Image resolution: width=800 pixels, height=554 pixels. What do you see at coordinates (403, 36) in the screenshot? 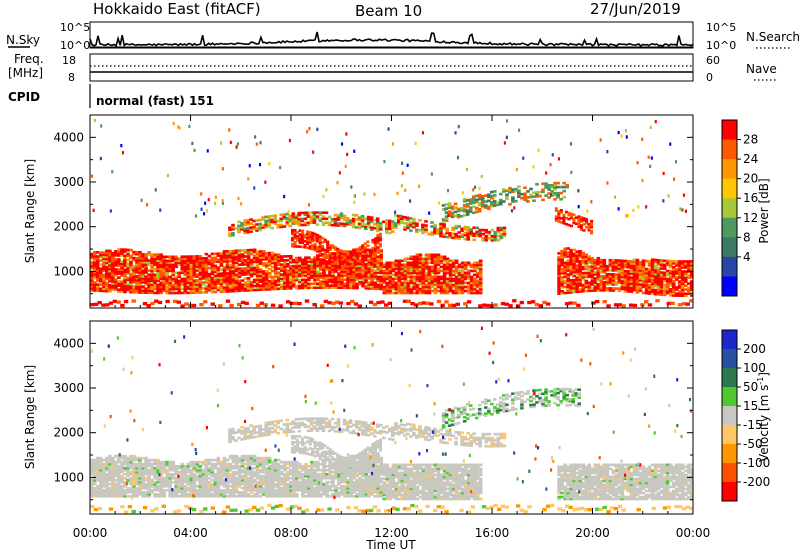
I see `nsky-panel: N.Sky 10^5 10^0 10^5 10^0 N.Search` at bounding box center [403, 36].